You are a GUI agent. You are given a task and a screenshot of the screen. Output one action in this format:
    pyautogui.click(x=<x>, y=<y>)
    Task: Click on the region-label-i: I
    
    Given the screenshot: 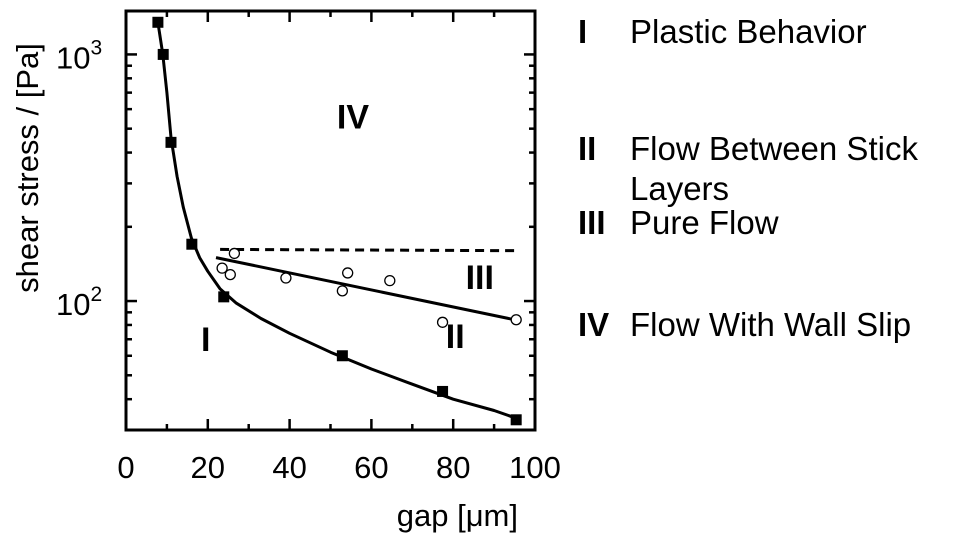 What is the action you would take?
    pyautogui.click(x=205, y=340)
    